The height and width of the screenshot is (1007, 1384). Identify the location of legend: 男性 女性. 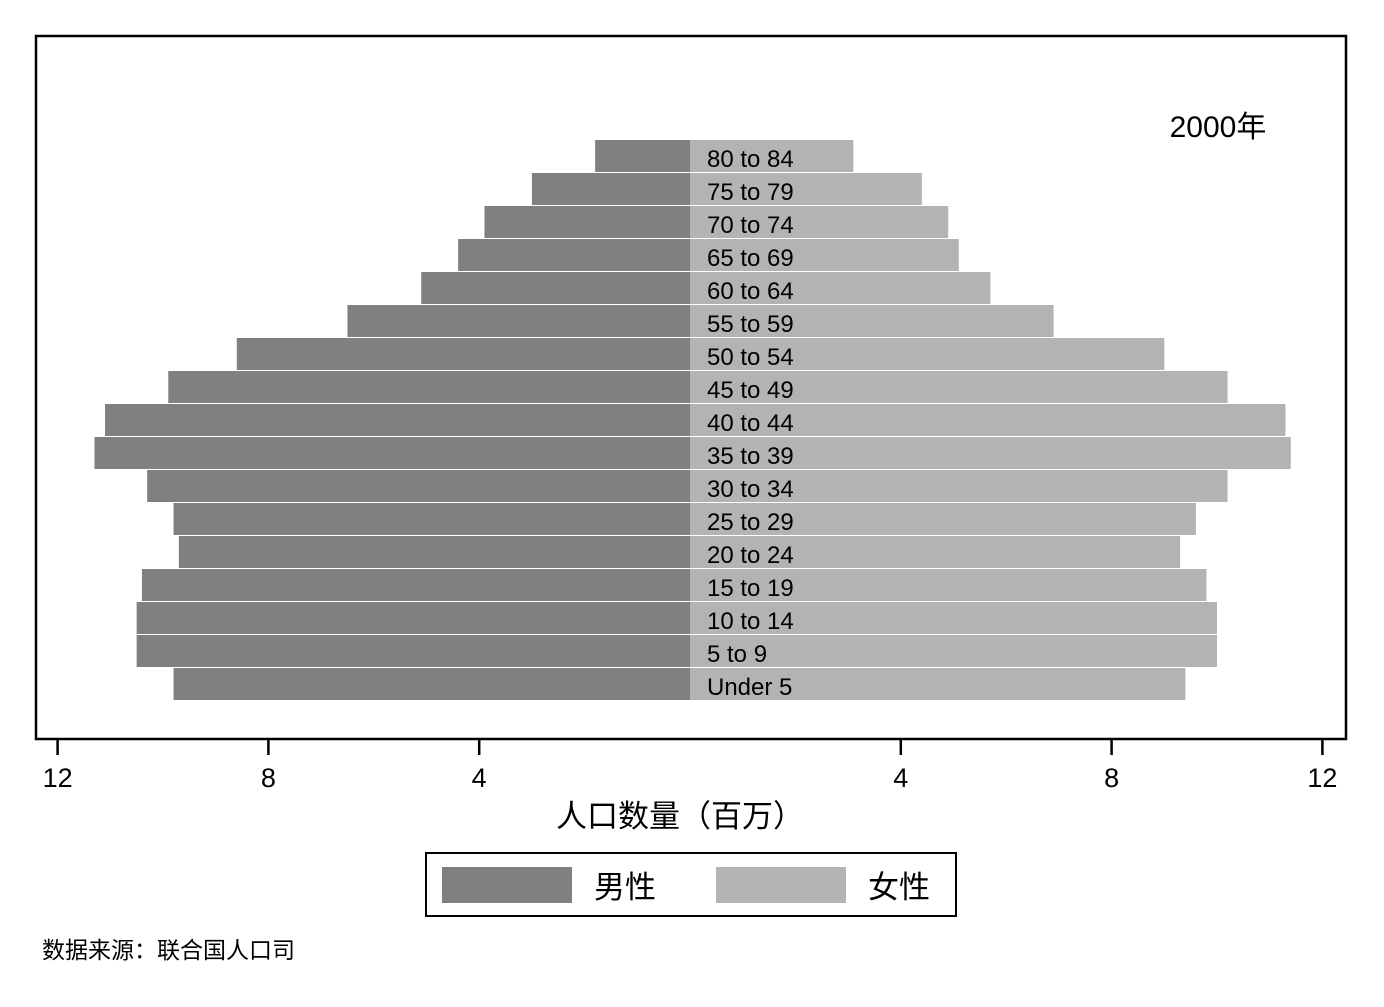
(691, 884).